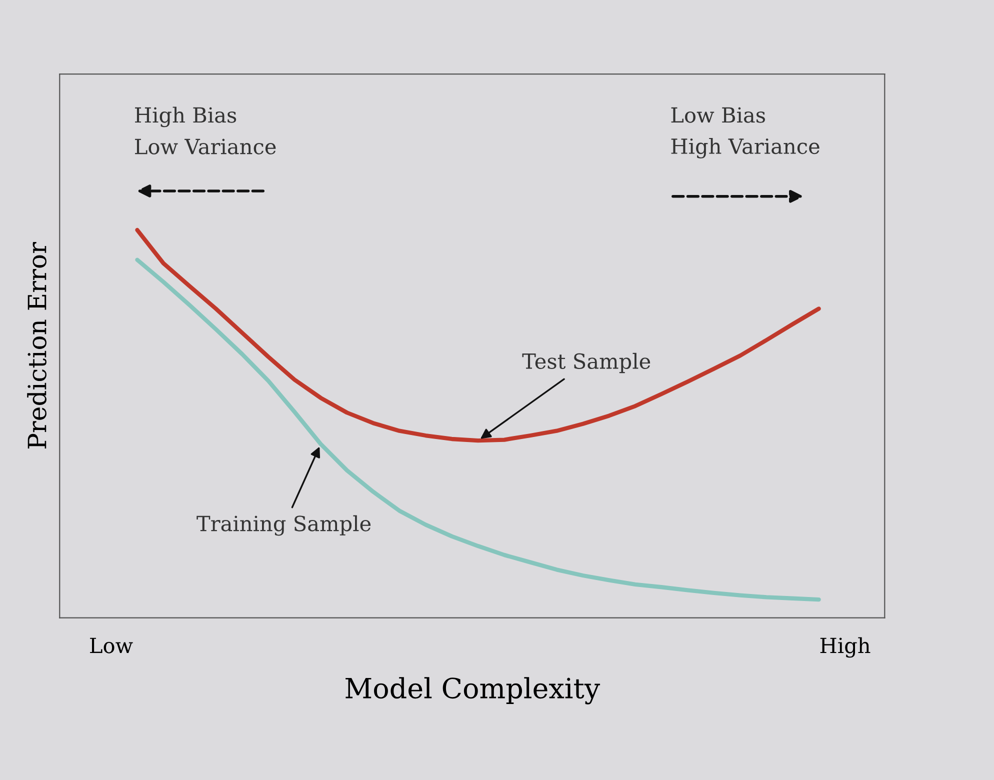 This screenshot has width=994, height=780. What do you see at coordinates (473, 690) in the screenshot?
I see `x-axis-title: Model Complexity` at bounding box center [473, 690].